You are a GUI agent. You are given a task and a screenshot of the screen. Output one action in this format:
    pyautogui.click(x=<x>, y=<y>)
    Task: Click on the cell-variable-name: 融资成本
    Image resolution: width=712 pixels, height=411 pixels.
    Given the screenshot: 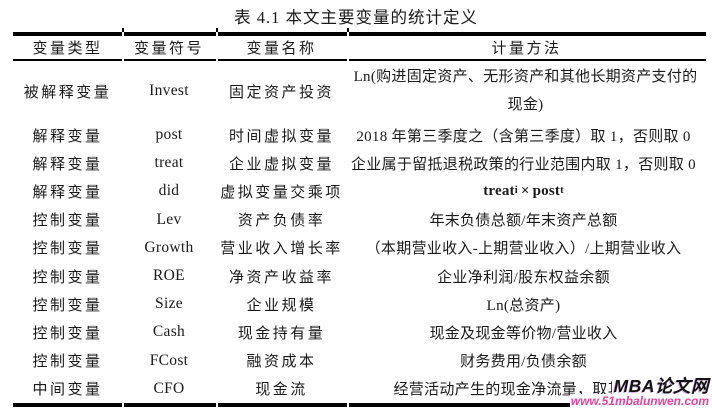 What is the action you would take?
    pyautogui.click(x=281, y=362)
    